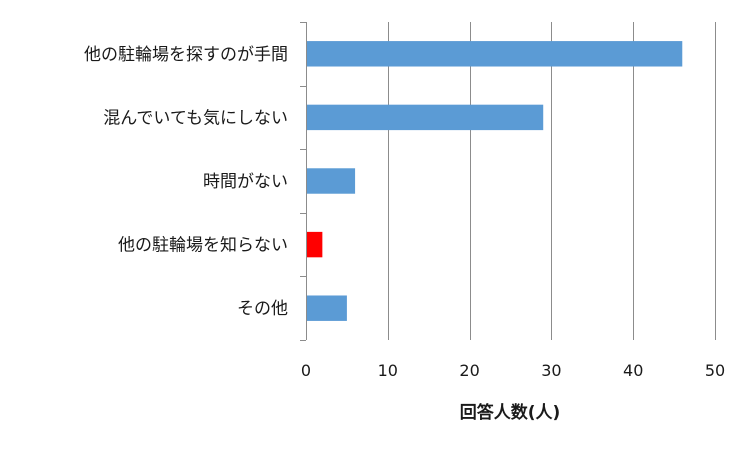 This screenshot has height=452, width=752. What do you see at coordinates (245, 182) in the screenshot?
I see `category-label: 時間がない` at bounding box center [245, 182].